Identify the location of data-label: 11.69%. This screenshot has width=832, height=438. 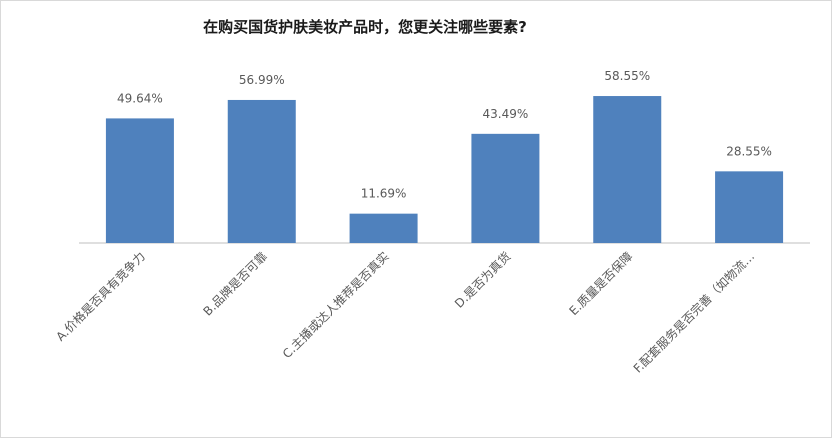
(384, 194).